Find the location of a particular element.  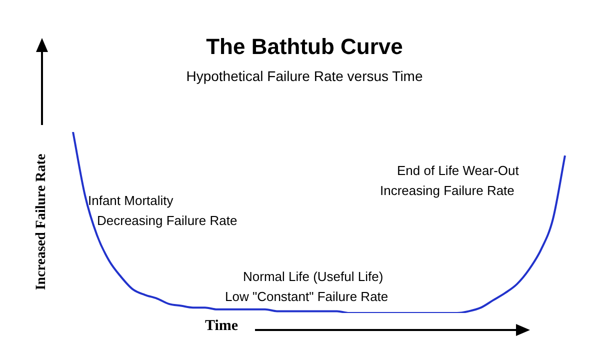

chart-subtitle: Hypothetical Failure Rate versus Time is located at coordinates (304, 76).